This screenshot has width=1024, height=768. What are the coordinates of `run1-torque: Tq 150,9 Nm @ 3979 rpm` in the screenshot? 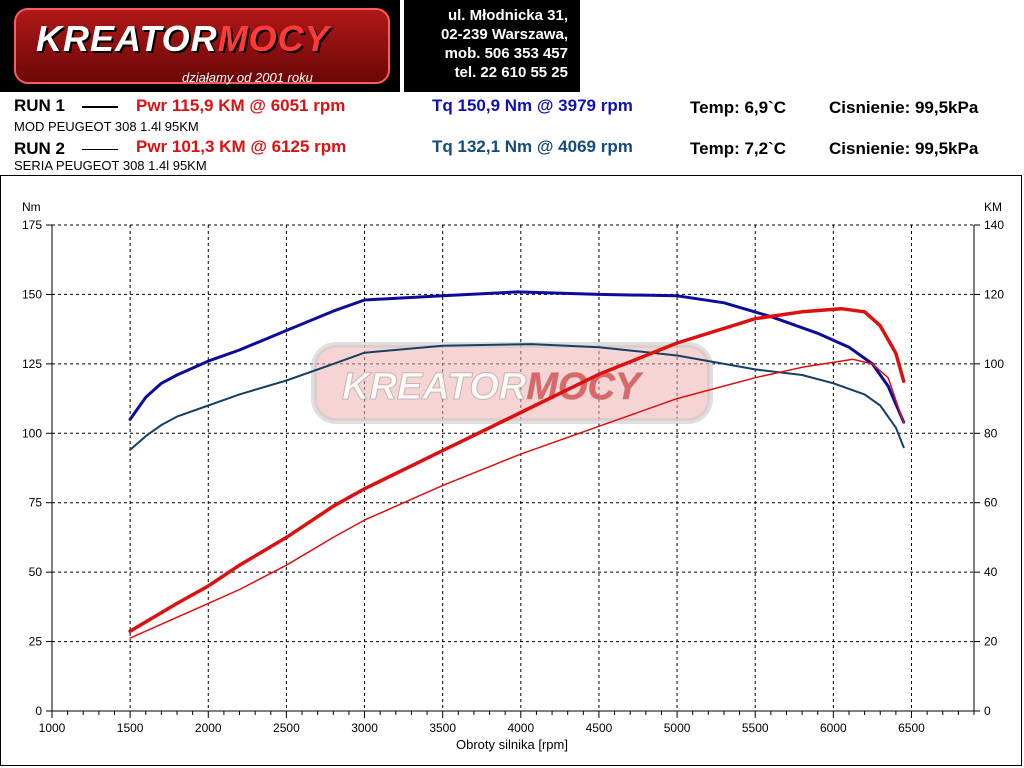 It's located at (532, 105).